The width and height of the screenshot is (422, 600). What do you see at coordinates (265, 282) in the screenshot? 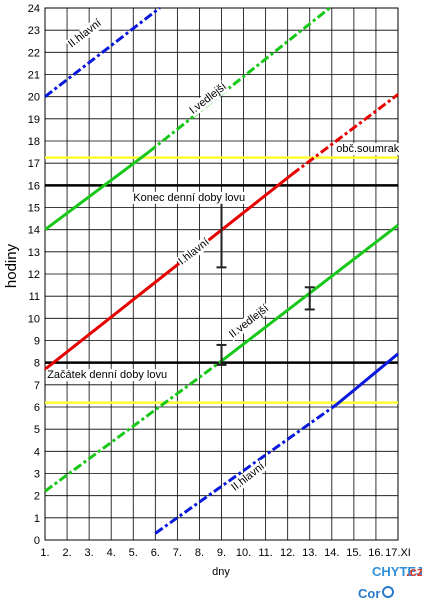
I see `error-bars` at bounding box center [265, 282].